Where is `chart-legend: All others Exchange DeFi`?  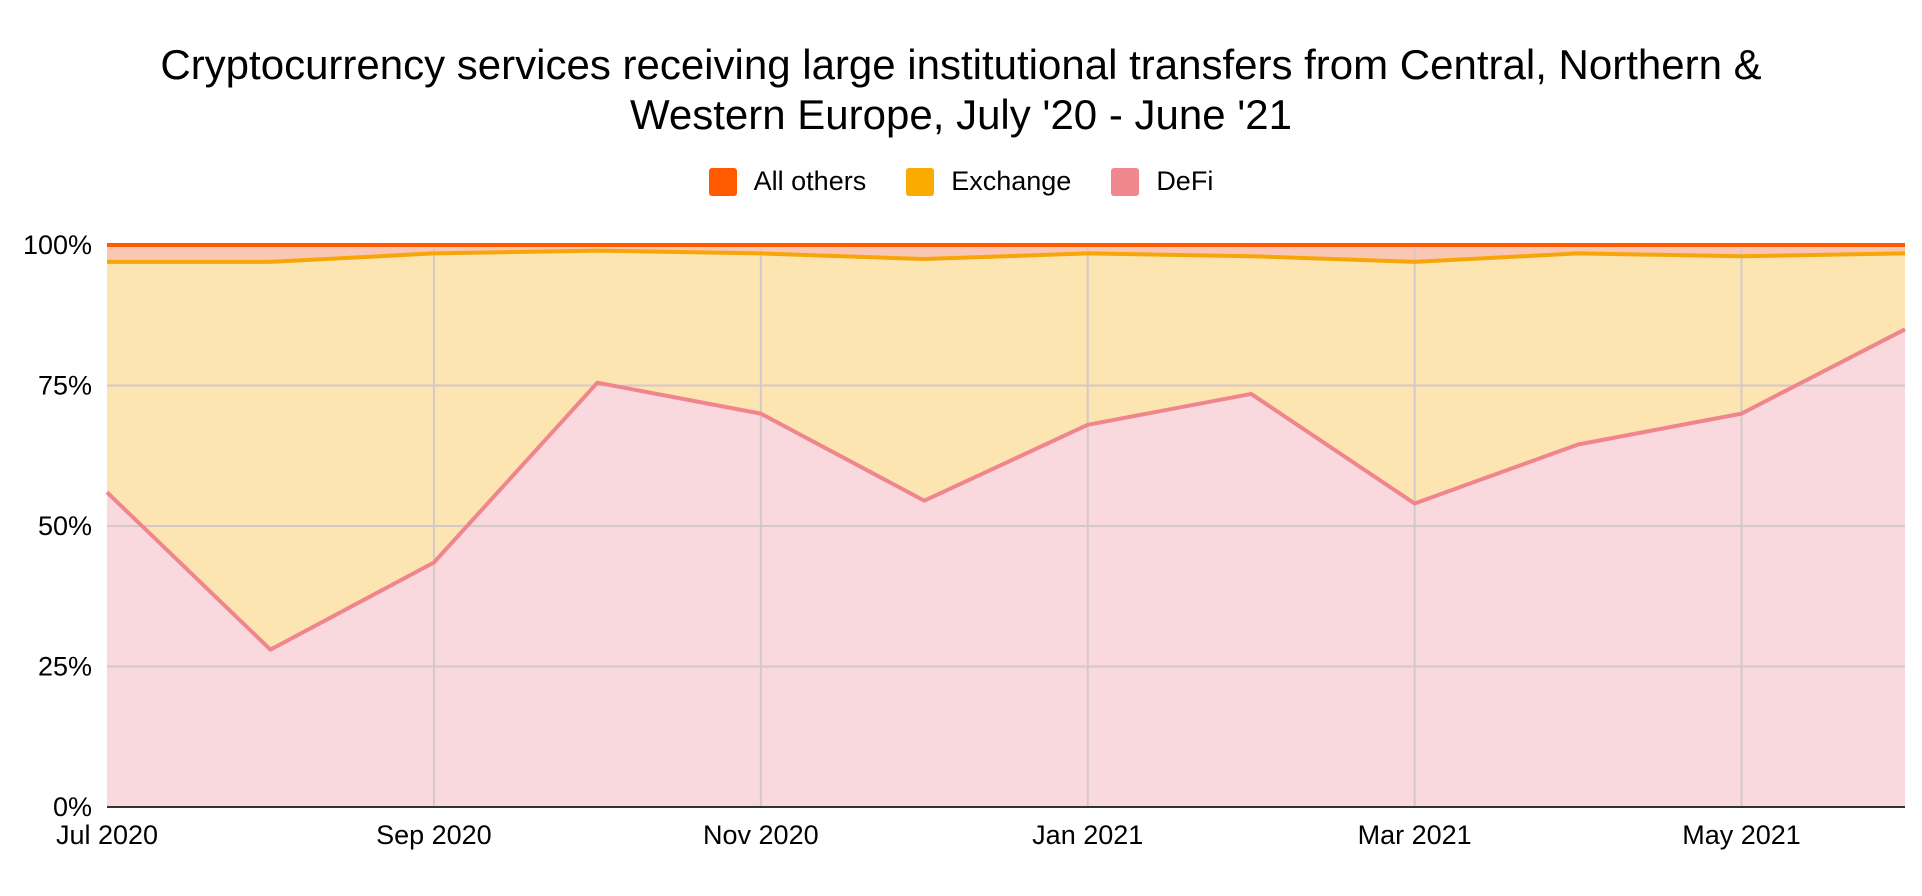
chart-legend: All others Exchange DeFi is located at coordinates (961, 181).